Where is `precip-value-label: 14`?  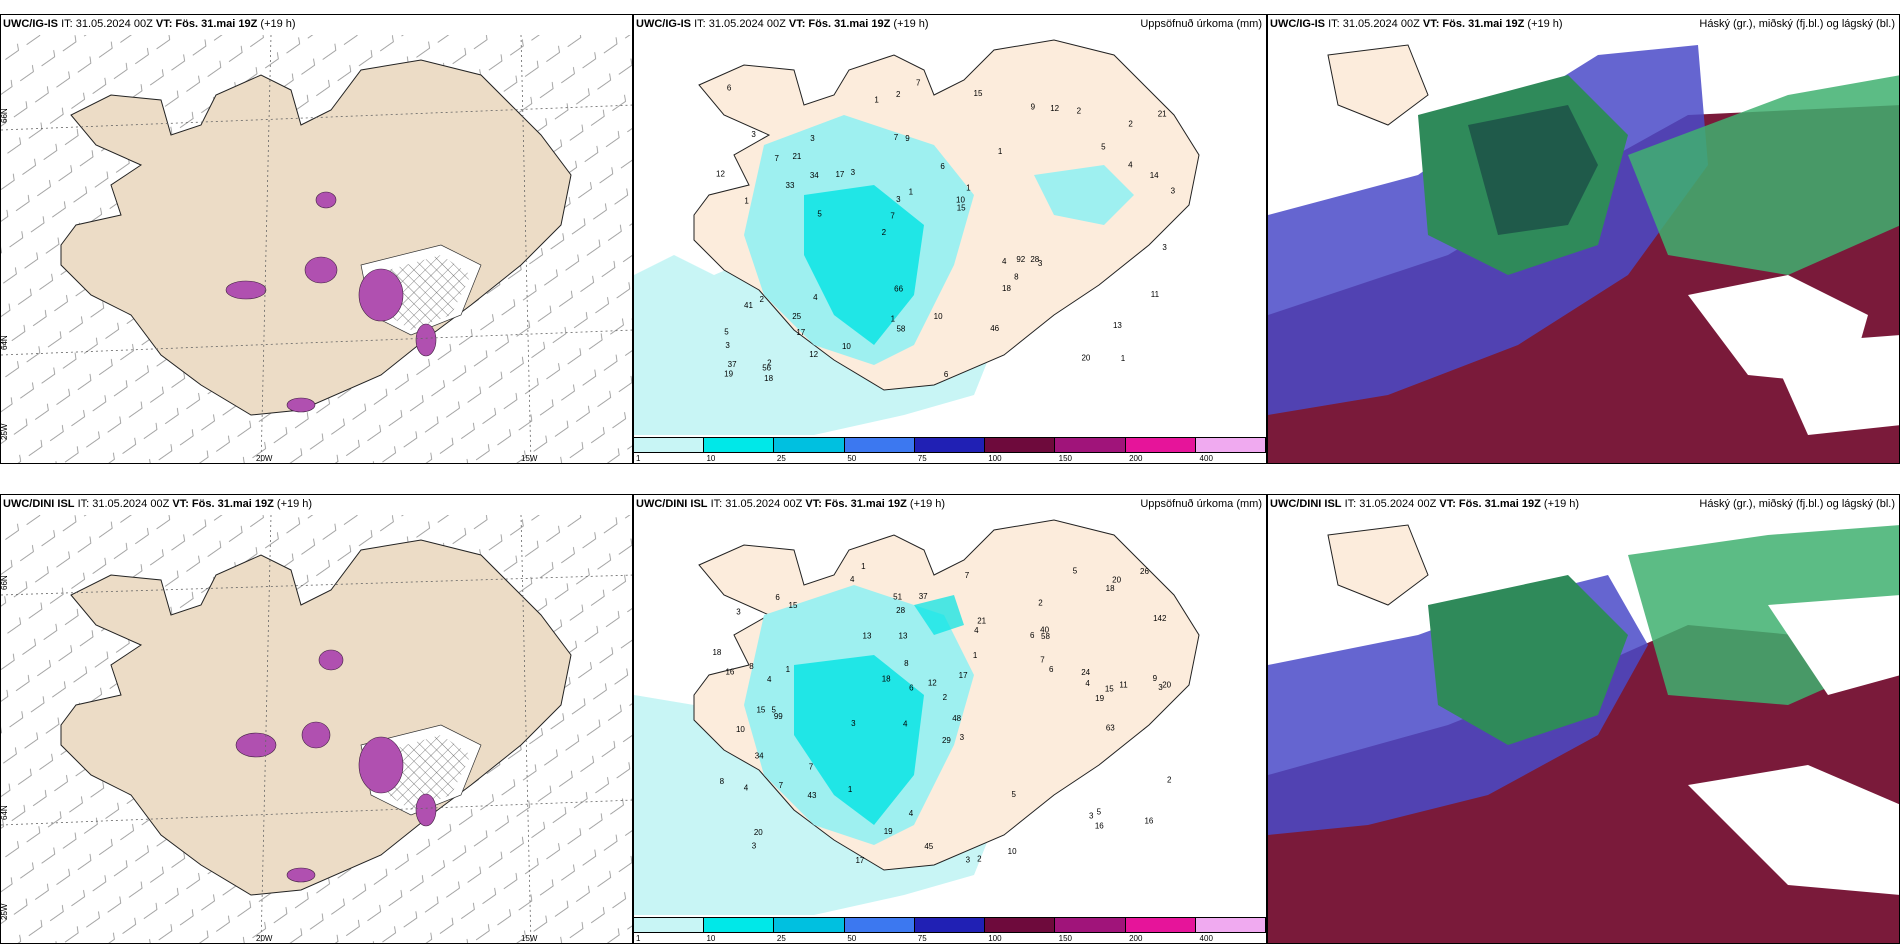
precip-value-label: 14 is located at coordinates (1154, 175).